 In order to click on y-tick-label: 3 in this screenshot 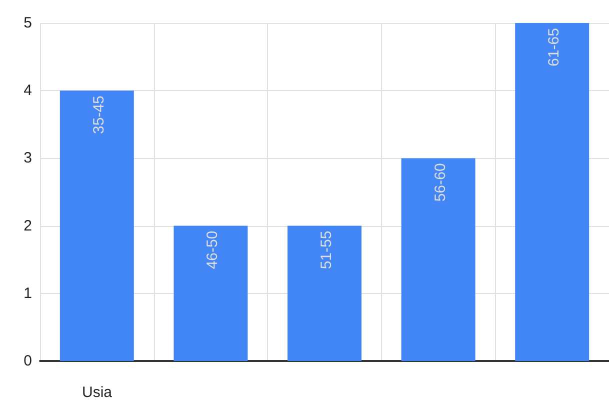, I will do `click(28, 158)`.